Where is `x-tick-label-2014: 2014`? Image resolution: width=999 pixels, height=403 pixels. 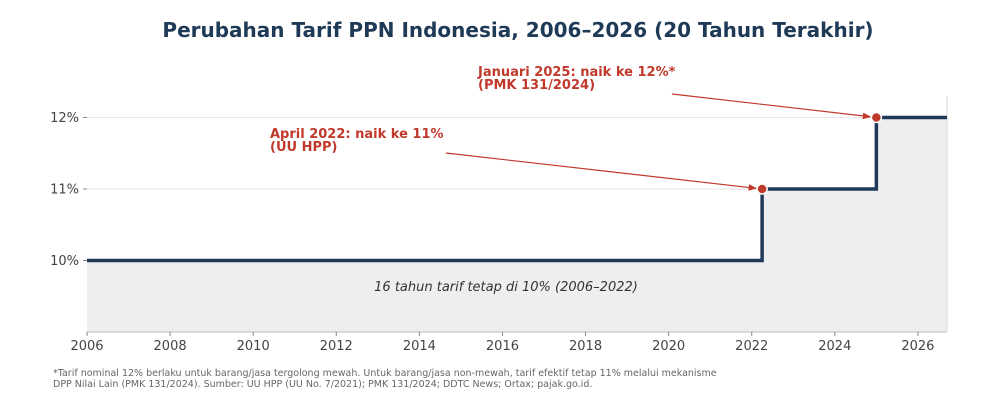 x-tick-label-2014: 2014 is located at coordinates (419, 346).